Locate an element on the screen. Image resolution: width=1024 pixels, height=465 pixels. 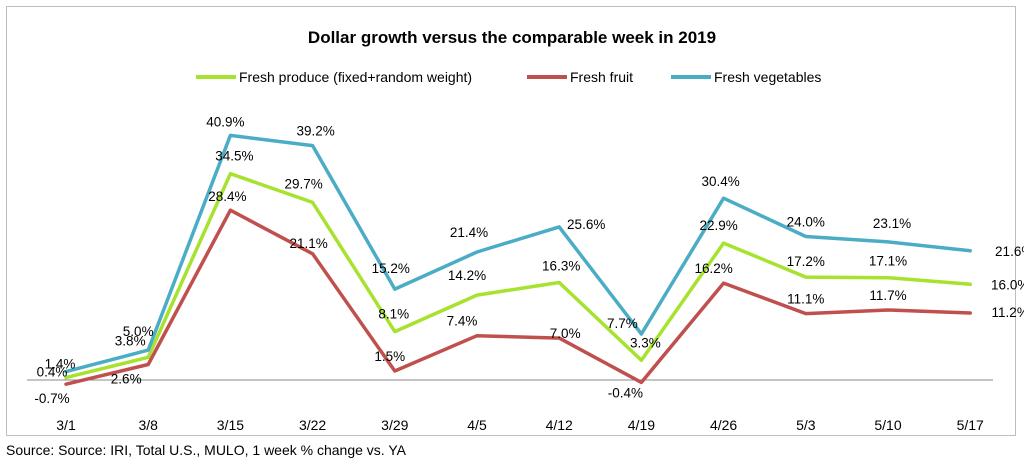
data-label: 7.0% is located at coordinates (565, 333).